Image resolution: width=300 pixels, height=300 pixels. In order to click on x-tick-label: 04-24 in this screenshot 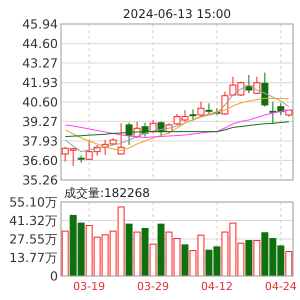, I will do `click(280, 286)`.